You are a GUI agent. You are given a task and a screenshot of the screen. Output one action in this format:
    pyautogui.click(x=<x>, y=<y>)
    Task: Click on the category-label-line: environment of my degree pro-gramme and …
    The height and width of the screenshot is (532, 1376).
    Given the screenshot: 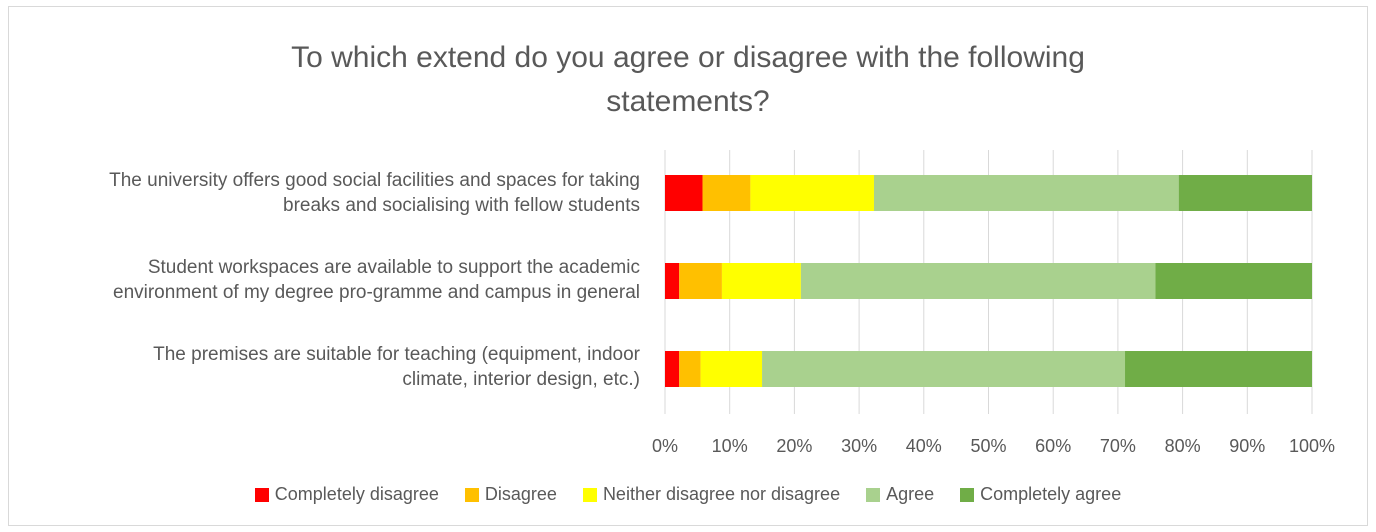 What is the action you would take?
    pyautogui.click(x=376, y=292)
    